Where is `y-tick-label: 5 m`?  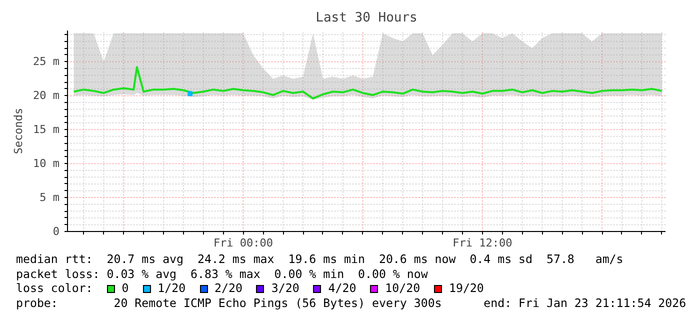
y-tick-label: 5 m is located at coordinates (50, 197).